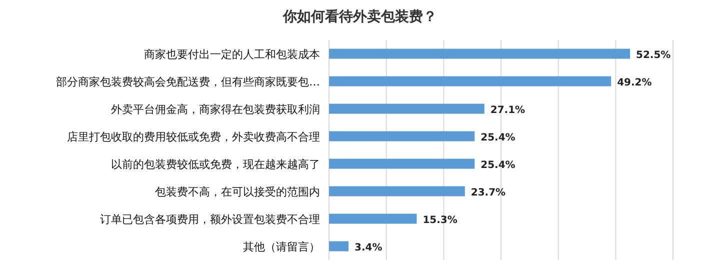  Describe the element at coordinates (193, 137) in the screenshot. I see `y-tick-label: 店里打包收取的费用较低或免费，外卖收费高不合理` at that location.